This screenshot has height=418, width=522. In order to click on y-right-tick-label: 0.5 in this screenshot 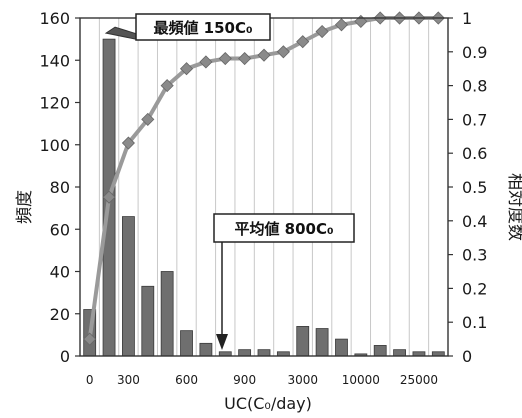, I will do `click(474, 187)`.